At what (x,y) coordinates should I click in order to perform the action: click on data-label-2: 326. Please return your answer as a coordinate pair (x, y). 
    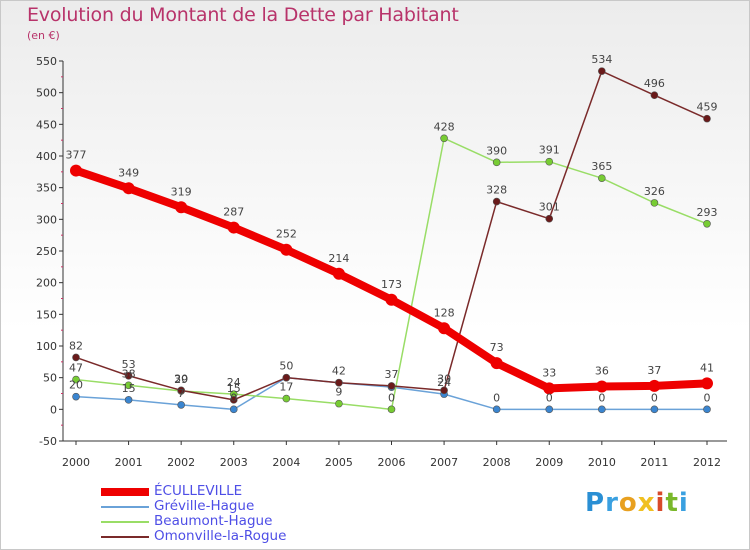
    Looking at the image, I should click on (654, 191).